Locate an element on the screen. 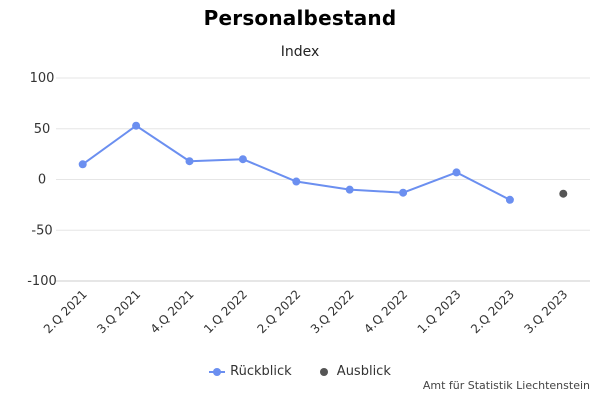 The width and height of the screenshot is (600, 400). x-tick-label: 3.Q 2023 is located at coordinates (545, 311).